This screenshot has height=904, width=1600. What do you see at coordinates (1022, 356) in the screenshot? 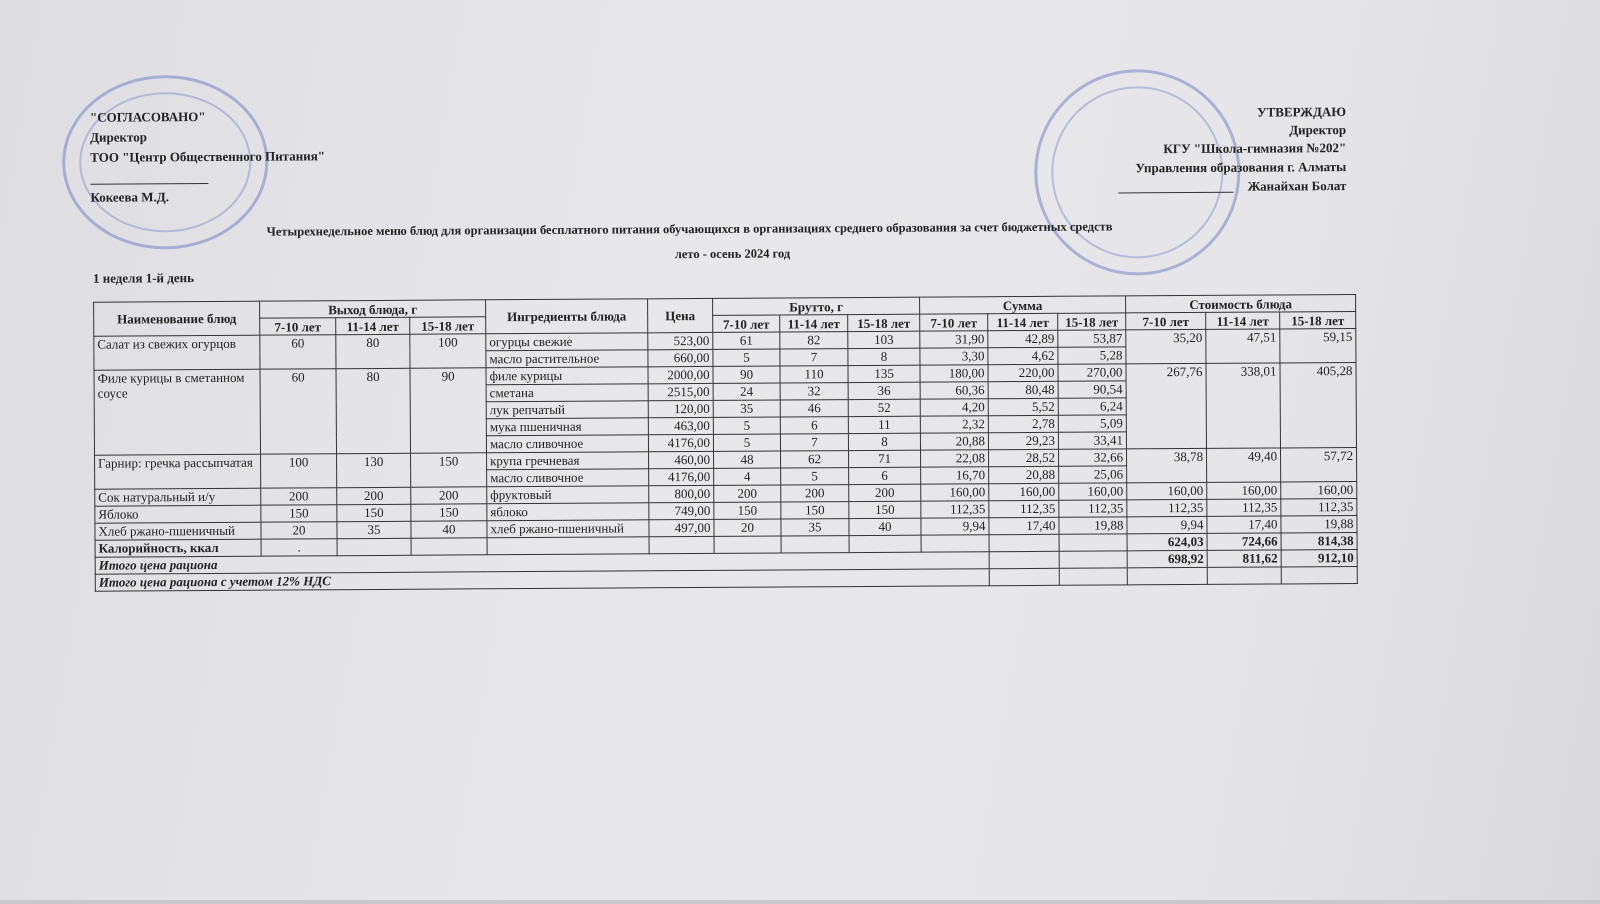
I see `ingredient-sum: 4,62` at bounding box center [1022, 356].